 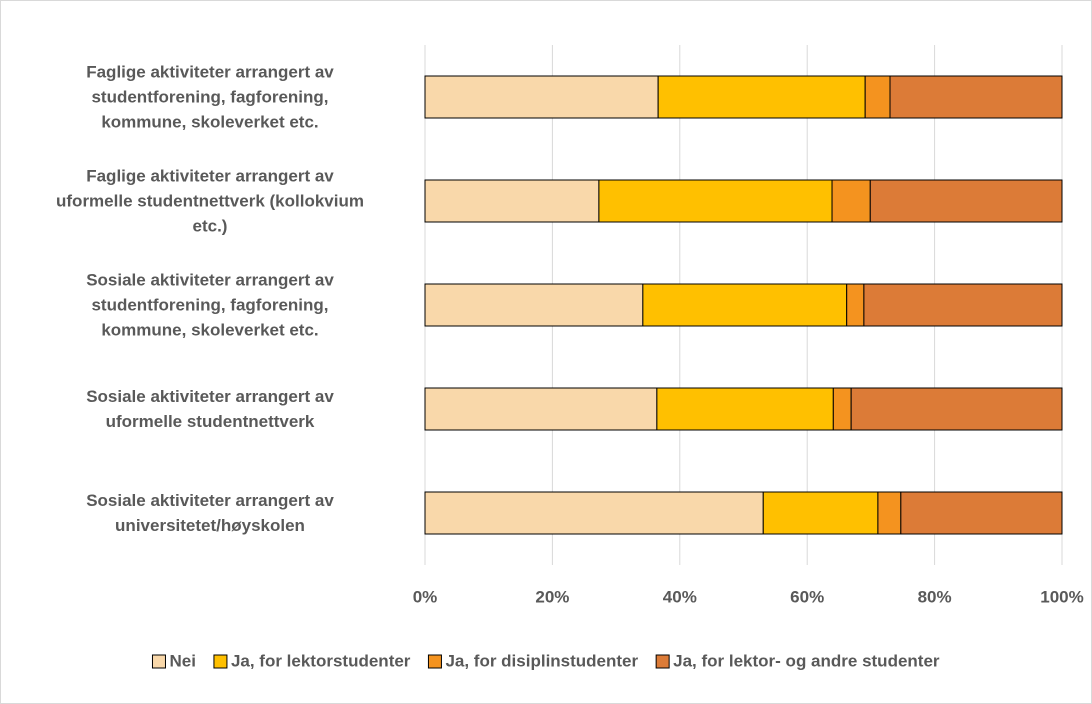 What do you see at coordinates (935, 596) in the screenshot?
I see `x-tick-label: 80%` at bounding box center [935, 596].